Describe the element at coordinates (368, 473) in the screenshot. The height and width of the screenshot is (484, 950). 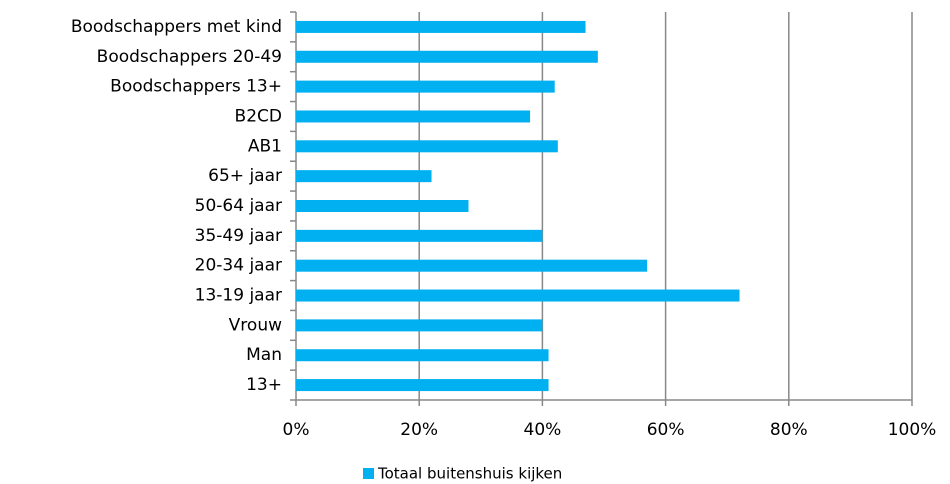
I see `legend-swatch` at that location.